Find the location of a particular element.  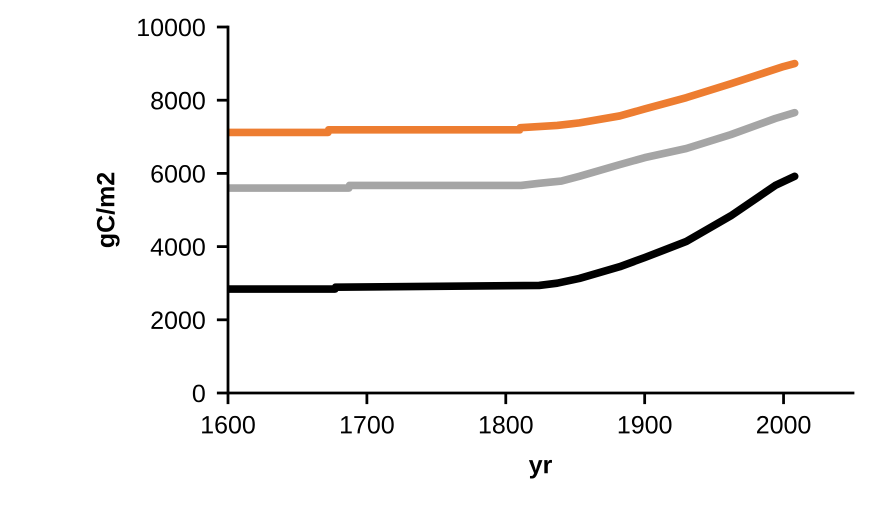

x-tick-label: 1600 is located at coordinates (228, 425).